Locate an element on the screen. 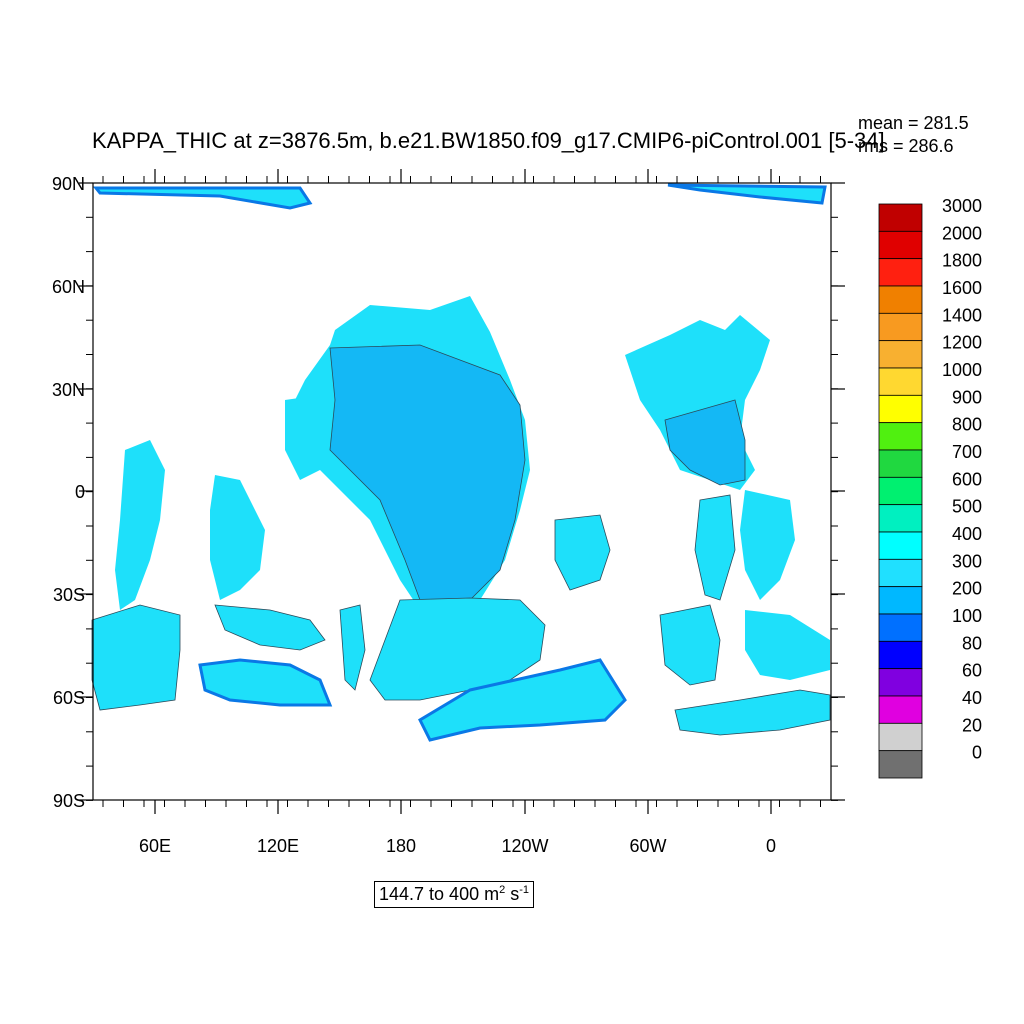 This screenshot has width=1024, height=1024. x-tick-label: 0 is located at coordinates (771, 846).